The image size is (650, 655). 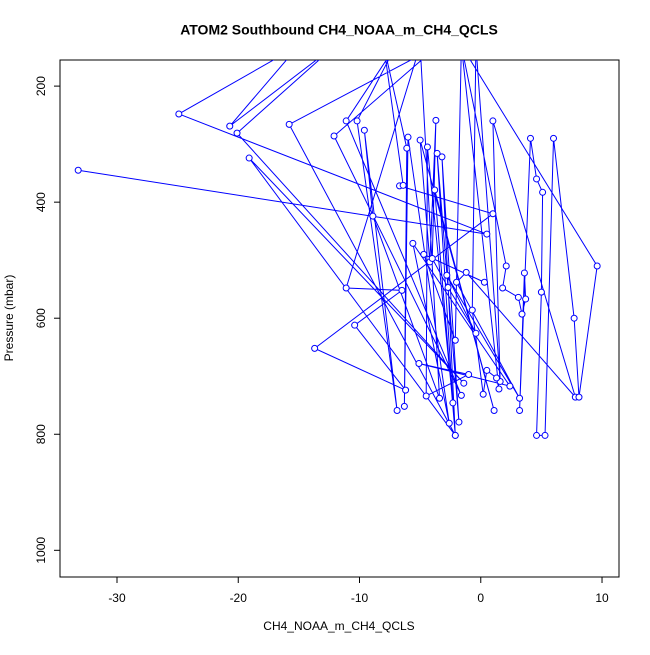 What do you see at coordinates (338, 626) in the screenshot?
I see `x-axis-label: CH4_NOAA_m_CH4_QCLS` at bounding box center [338, 626].